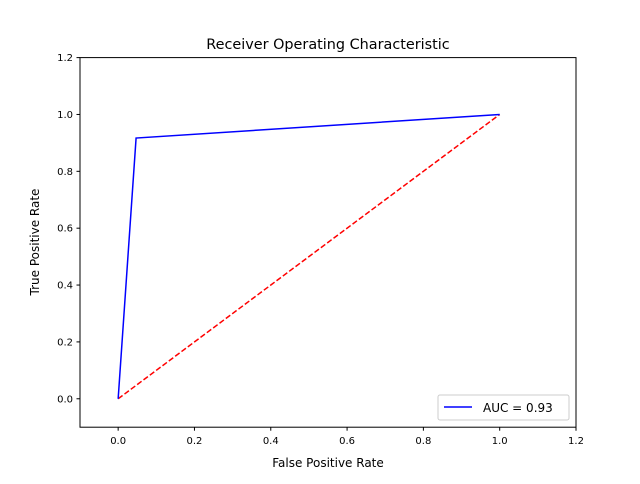 This screenshot has height=484, width=640. What do you see at coordinates (118, 441) in the screenshot?
I see `x-tick-label: 0.0` at bounding box center [118, 441].